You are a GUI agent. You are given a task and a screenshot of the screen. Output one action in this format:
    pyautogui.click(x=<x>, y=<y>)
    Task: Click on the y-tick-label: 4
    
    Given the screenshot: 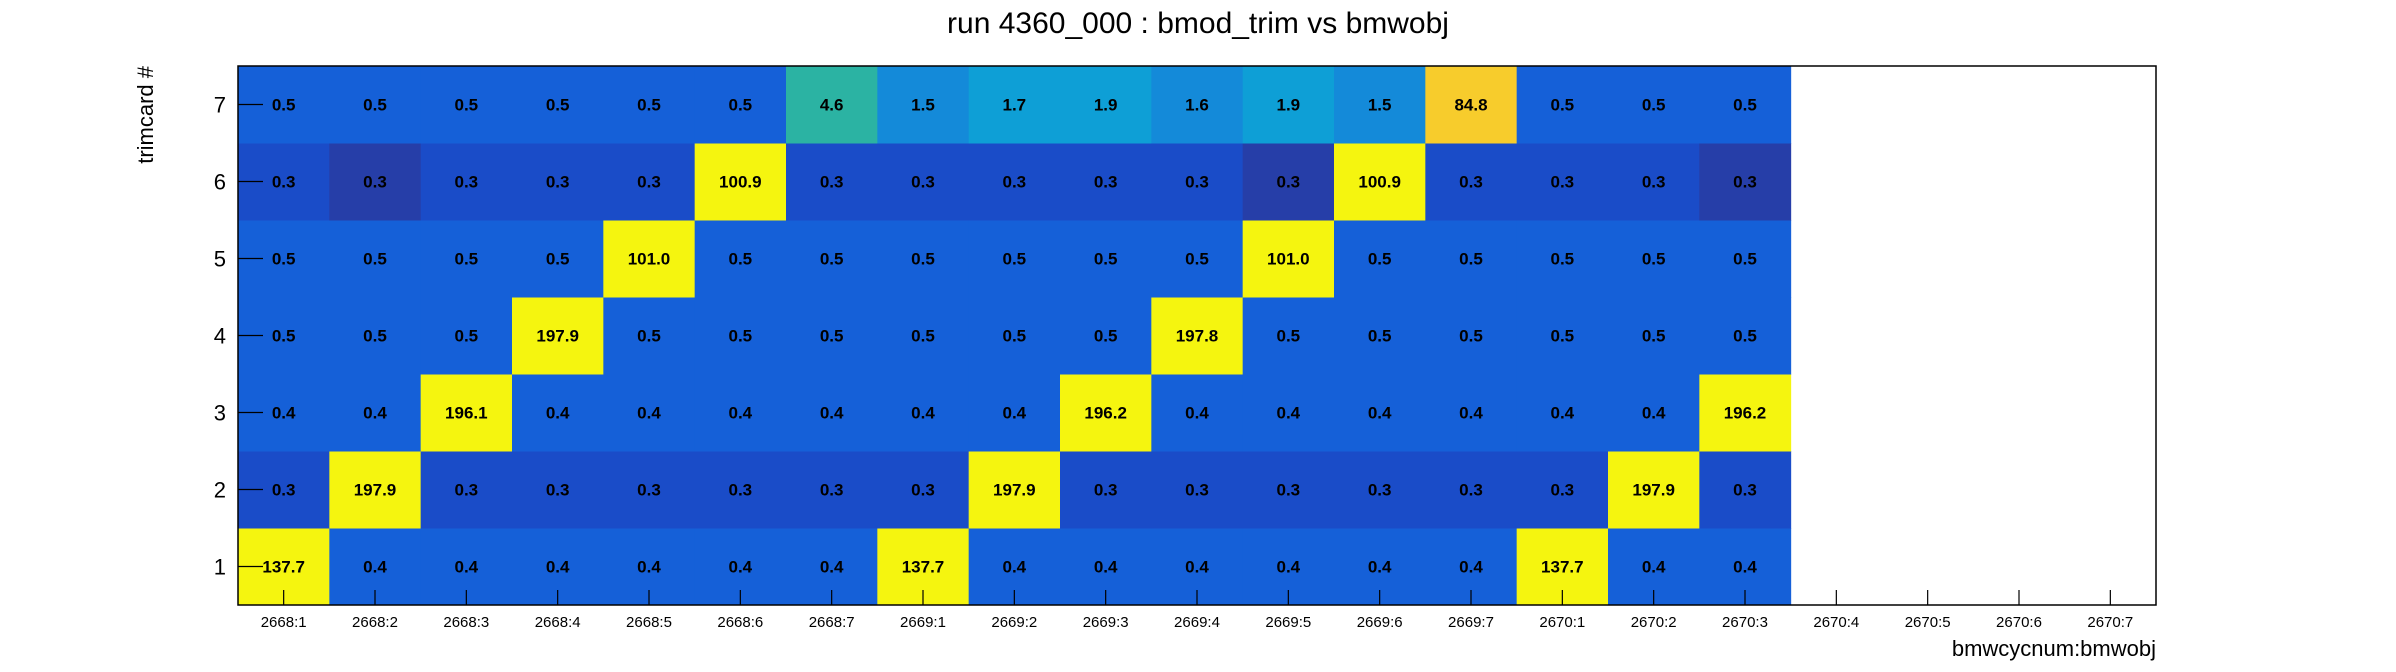 What is the action you would take?
    pyautogui.click(x=220, y=336)
    